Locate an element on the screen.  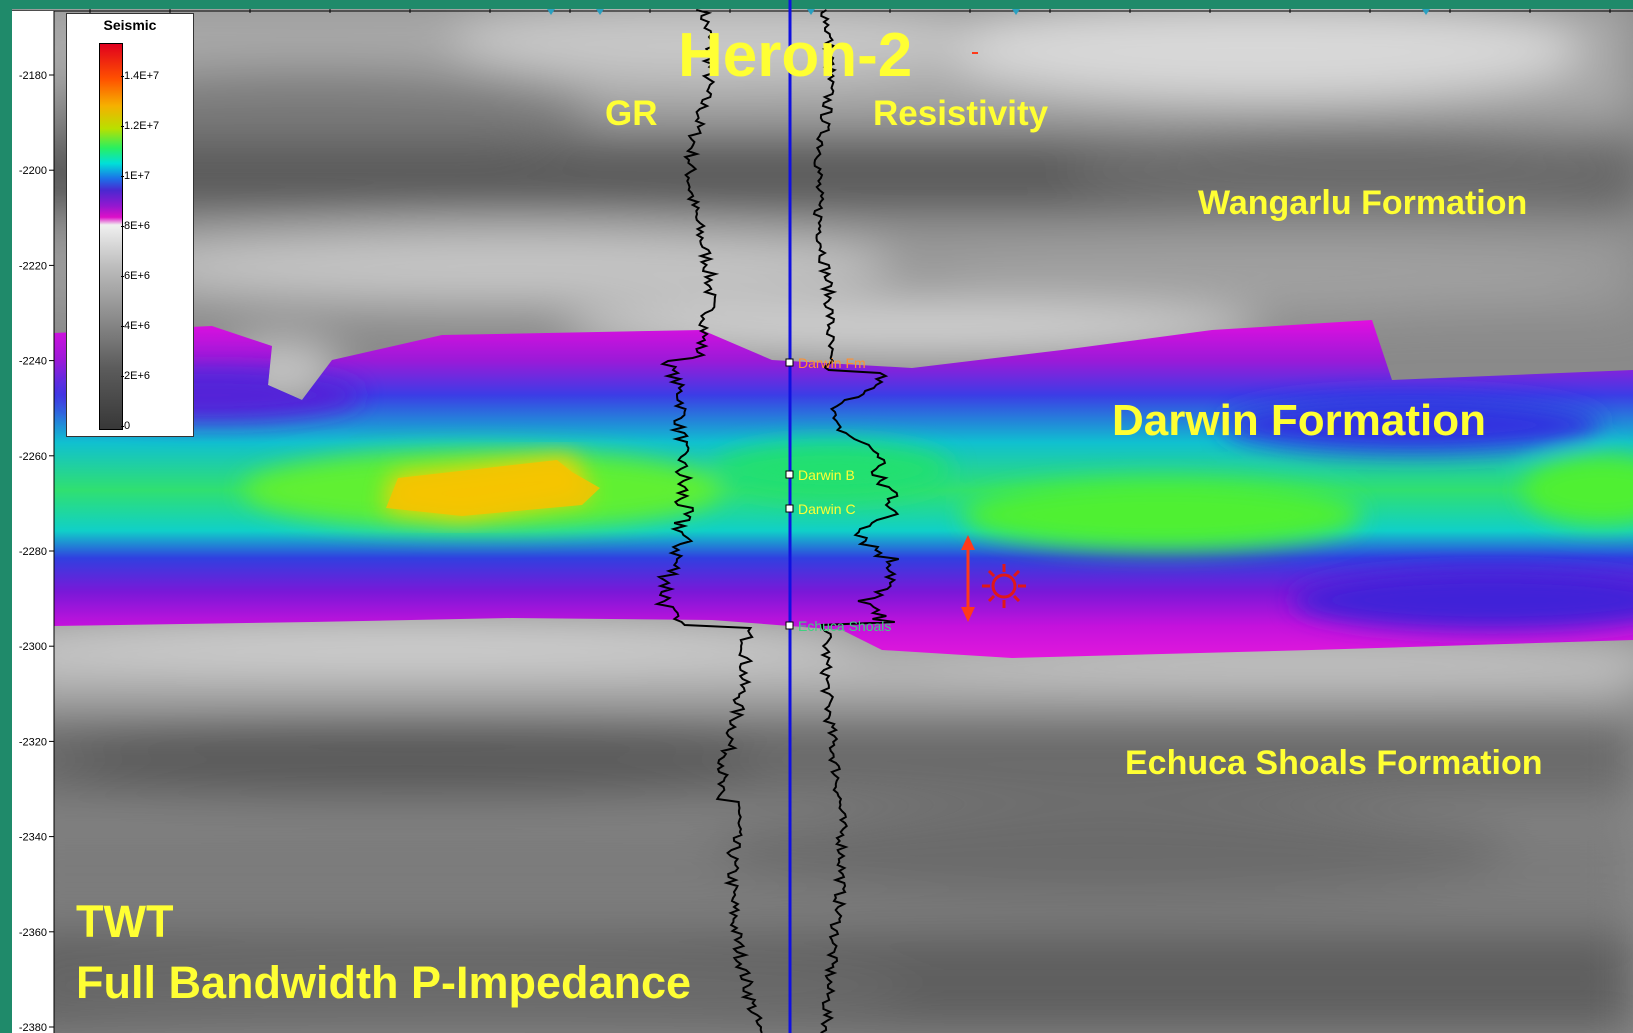
well-top-markers is located at coordinates (988, 12).